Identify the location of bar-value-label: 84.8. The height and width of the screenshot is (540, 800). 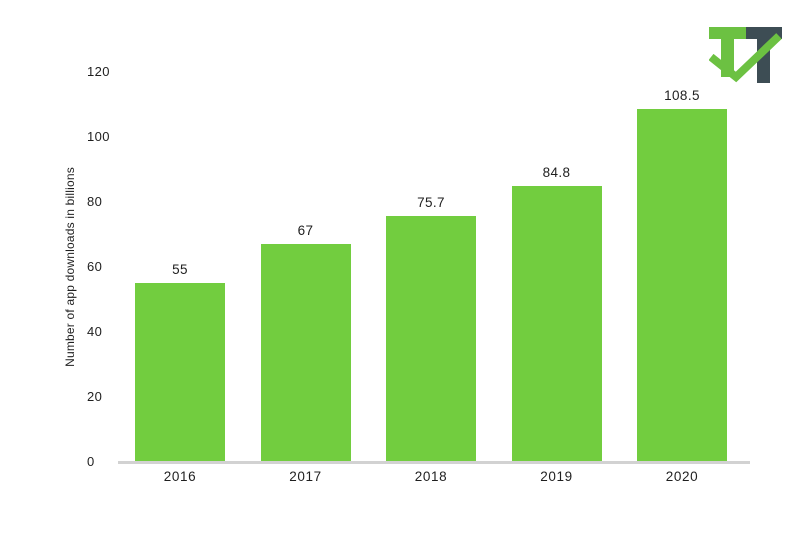
(556, 173).